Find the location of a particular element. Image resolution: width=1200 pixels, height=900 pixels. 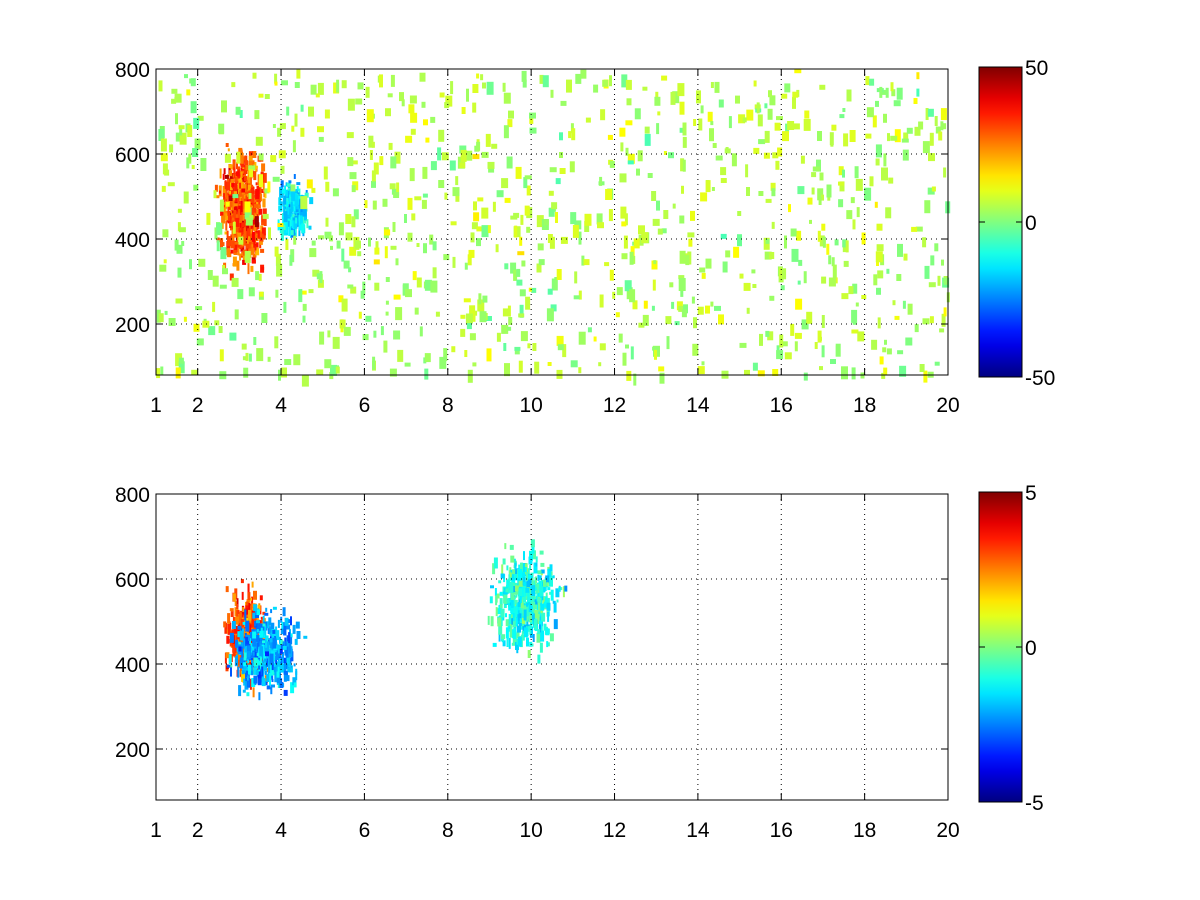

x-tick-label: 6 is located at coordinates (365, 830).